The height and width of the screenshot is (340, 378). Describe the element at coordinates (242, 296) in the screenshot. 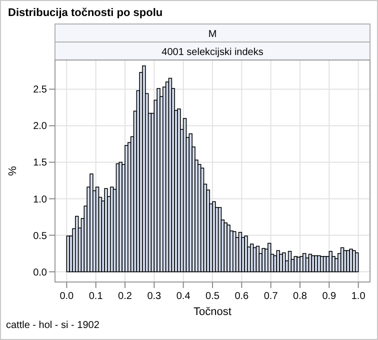

I see `x-tick-label: 0.6` at that location.